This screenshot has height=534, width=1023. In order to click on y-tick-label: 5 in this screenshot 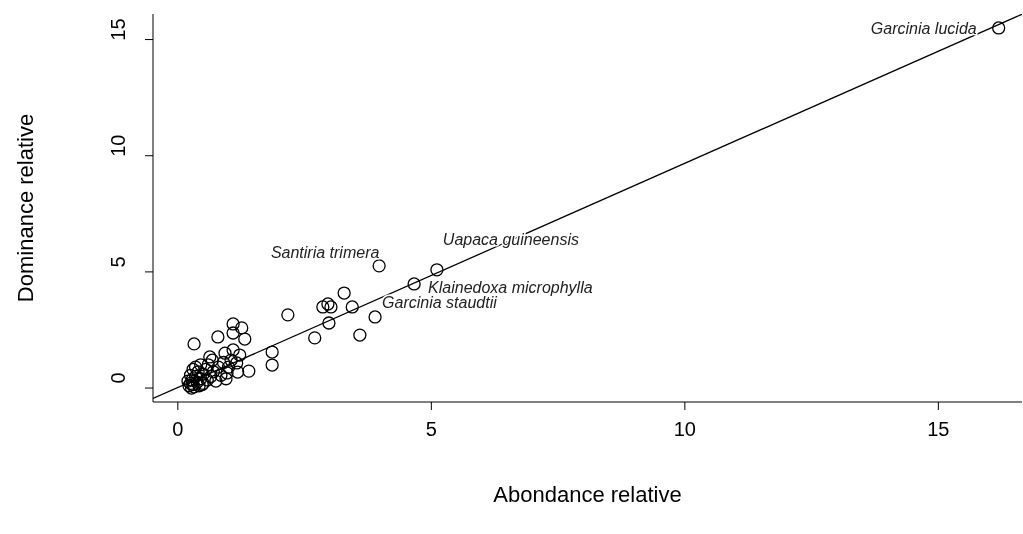, I will do `click(118, 262)`.